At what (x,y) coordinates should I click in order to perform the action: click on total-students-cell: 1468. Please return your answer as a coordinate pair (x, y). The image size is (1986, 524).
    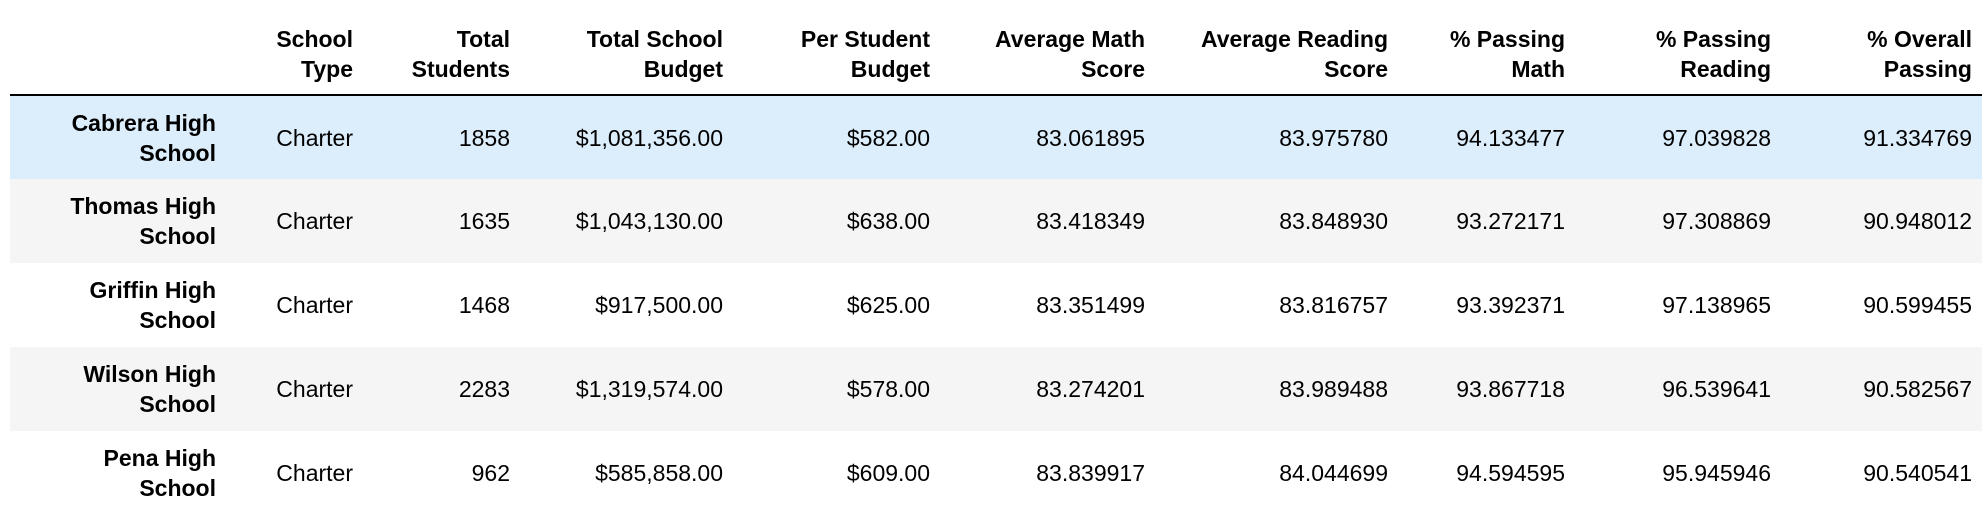
    Looking at the image, I should click on (484, 305).